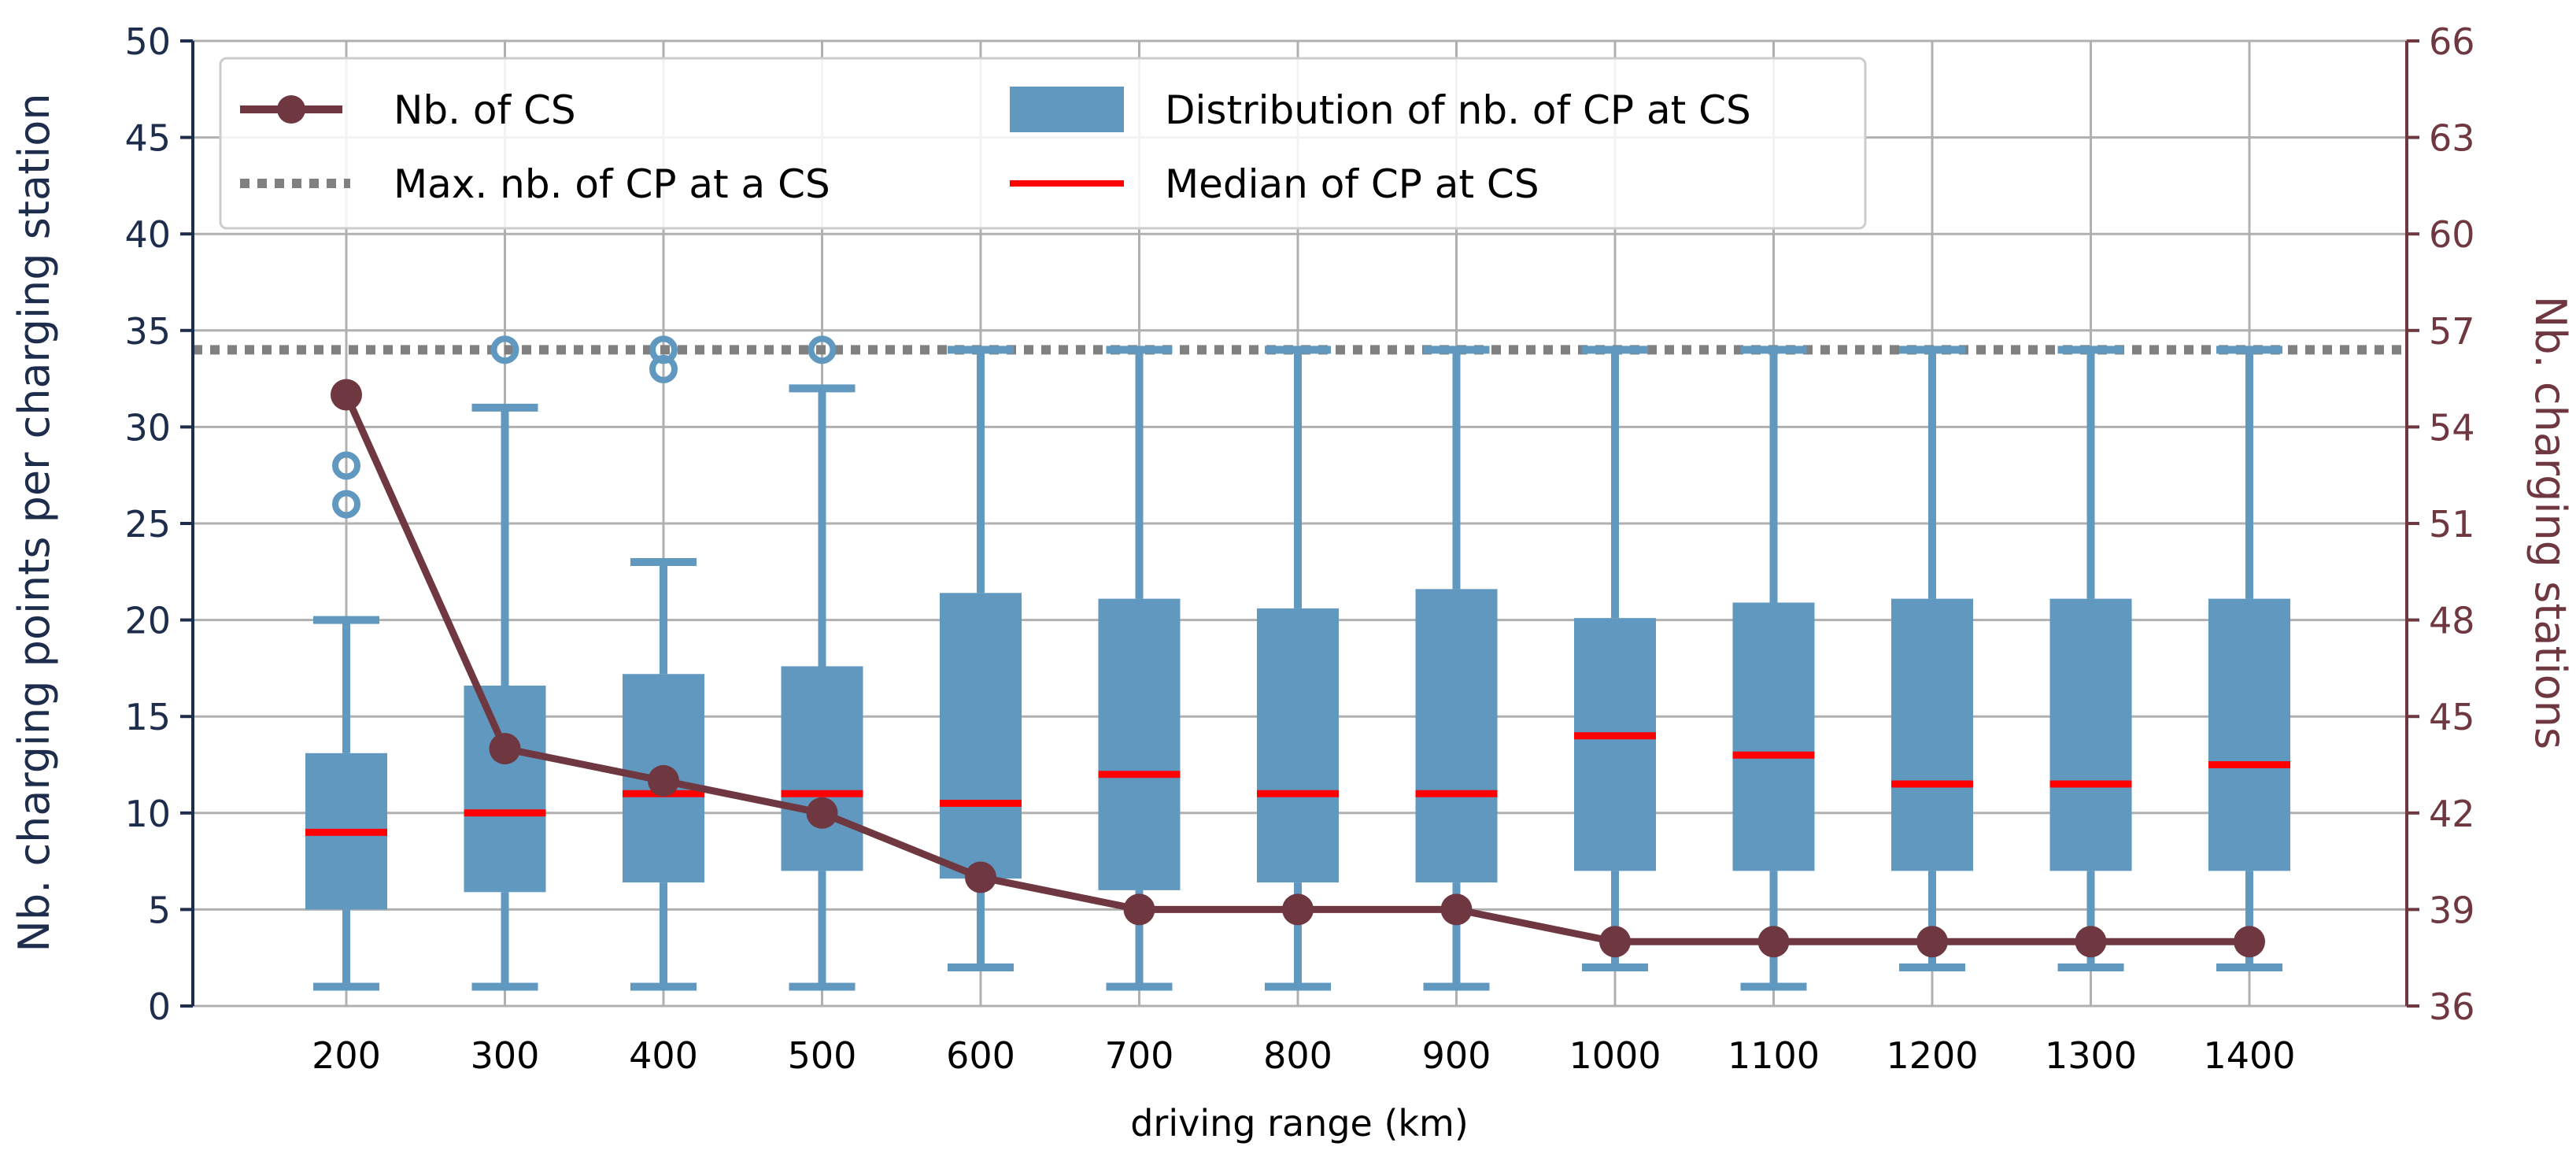 The image size is (2576, 1165). I want to click on y-right-tick-label: 54, so click(2452, 427).